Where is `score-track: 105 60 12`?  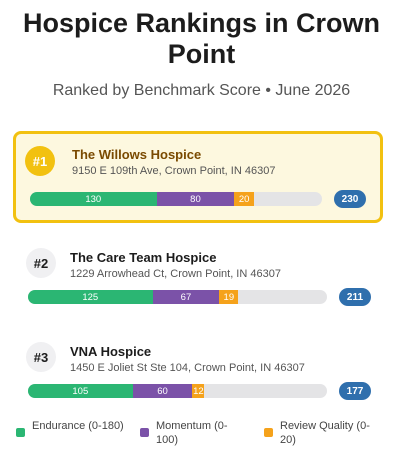 score-track: 105 60 12 is located at coordinates (177, 391).